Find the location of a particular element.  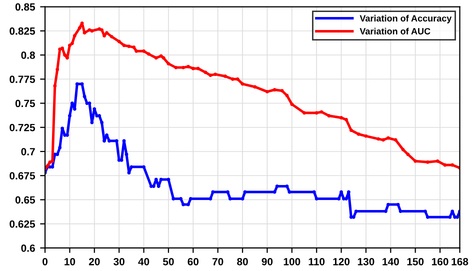

x-tick-label: 50 is located at coordinates (168, 262).